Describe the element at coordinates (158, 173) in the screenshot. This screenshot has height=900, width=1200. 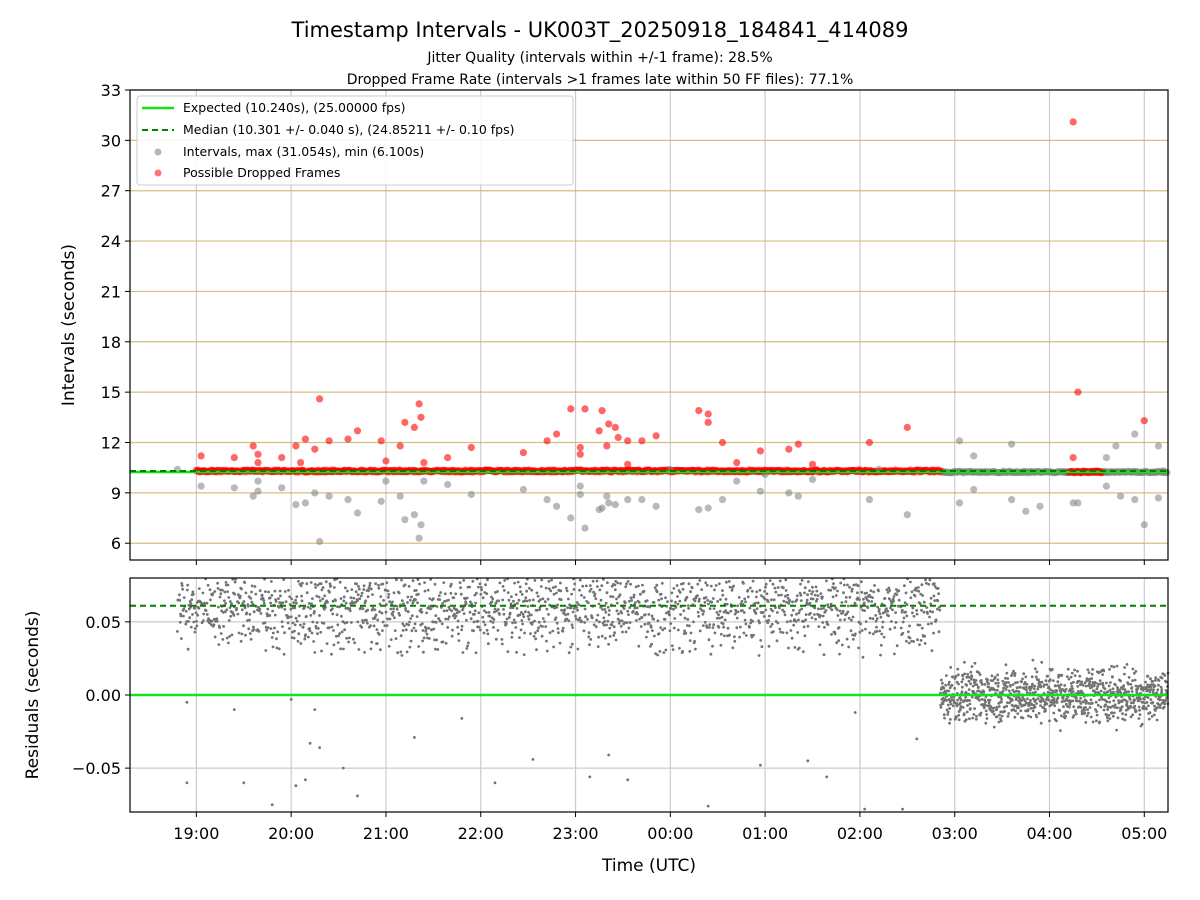
I see `legend-dropped-marker` at that location.